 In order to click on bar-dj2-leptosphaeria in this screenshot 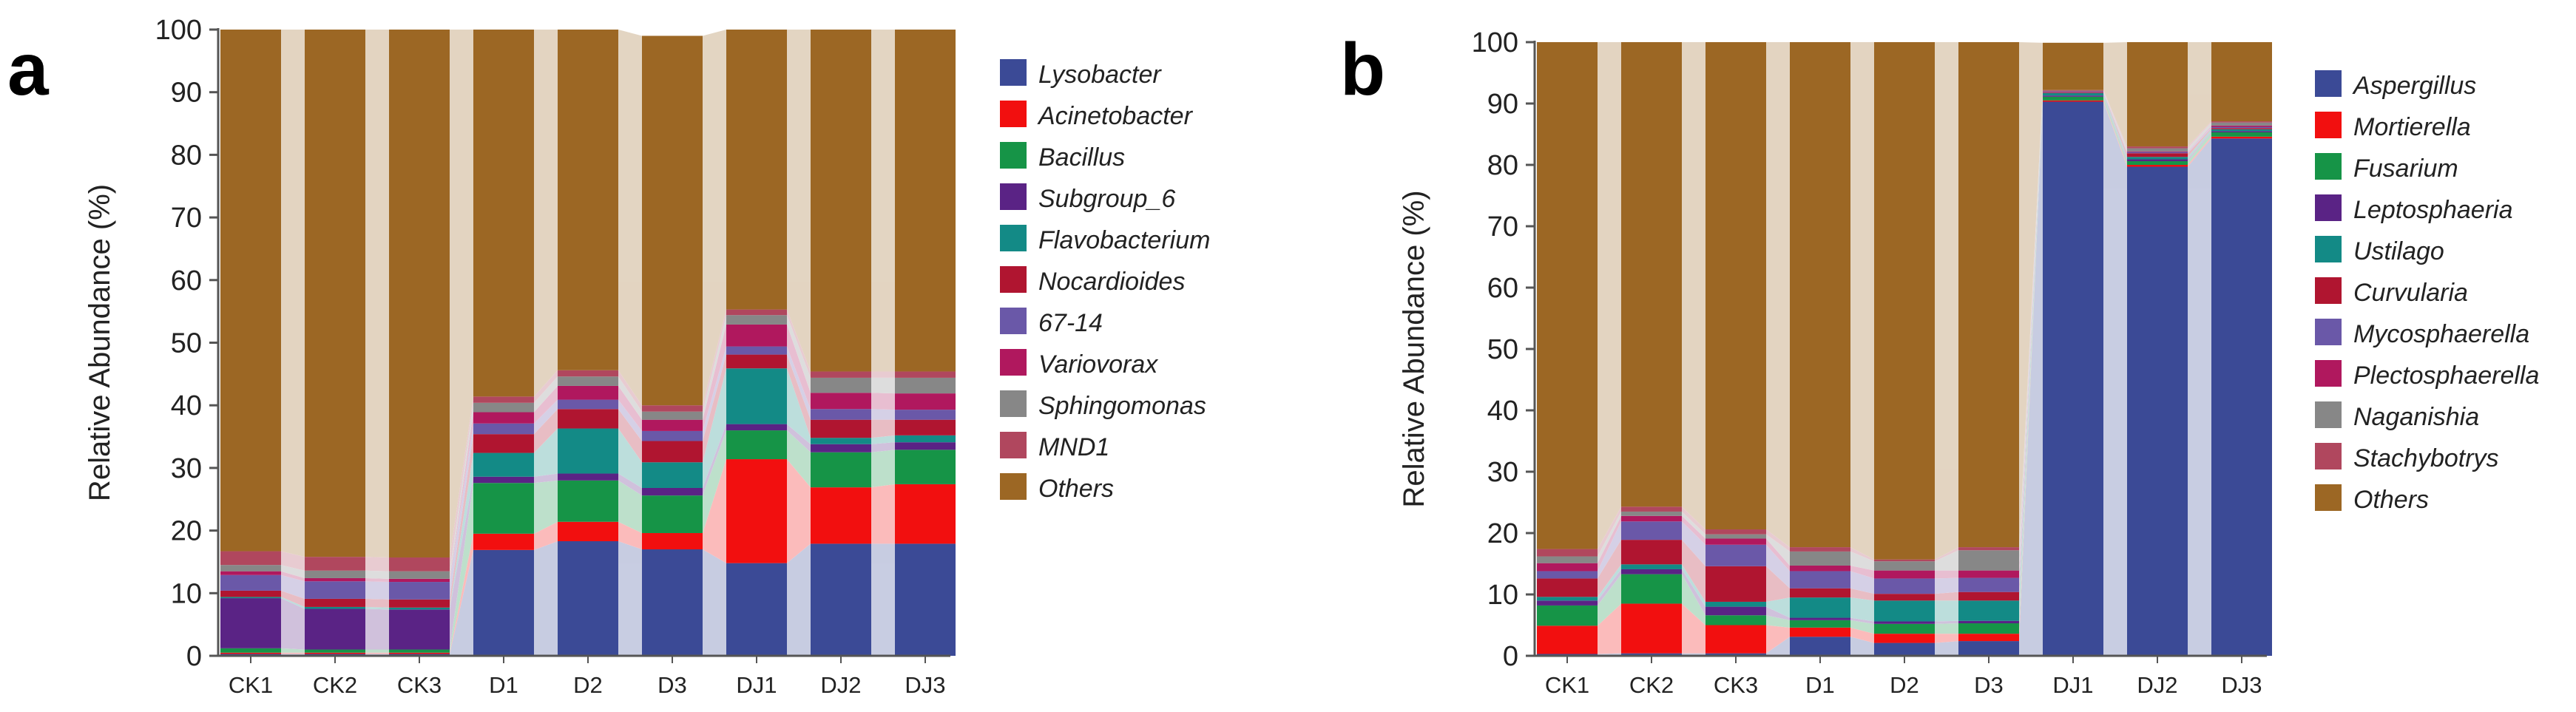, I will do `click(2157, 160)`.